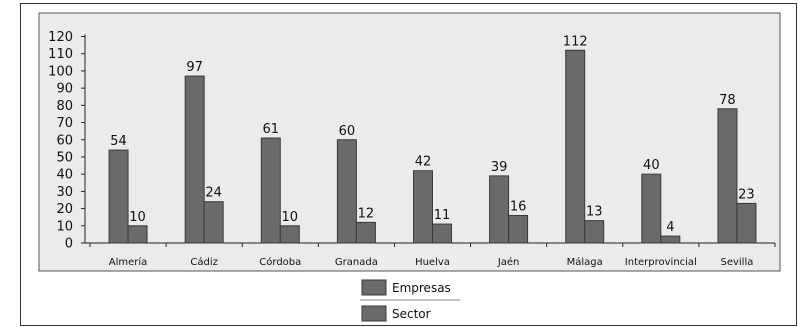  What do you see at coordinates (736, 262) in the screenshot?
I see `x-tick-label: Sevilla` at bounding box center [736, 262].